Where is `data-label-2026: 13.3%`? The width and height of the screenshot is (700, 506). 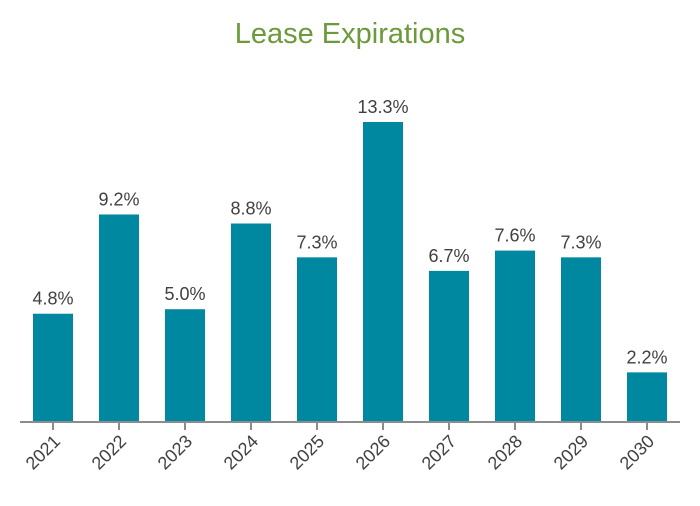 data-label-2026: 13.3% is located at coordinates (382, 107).